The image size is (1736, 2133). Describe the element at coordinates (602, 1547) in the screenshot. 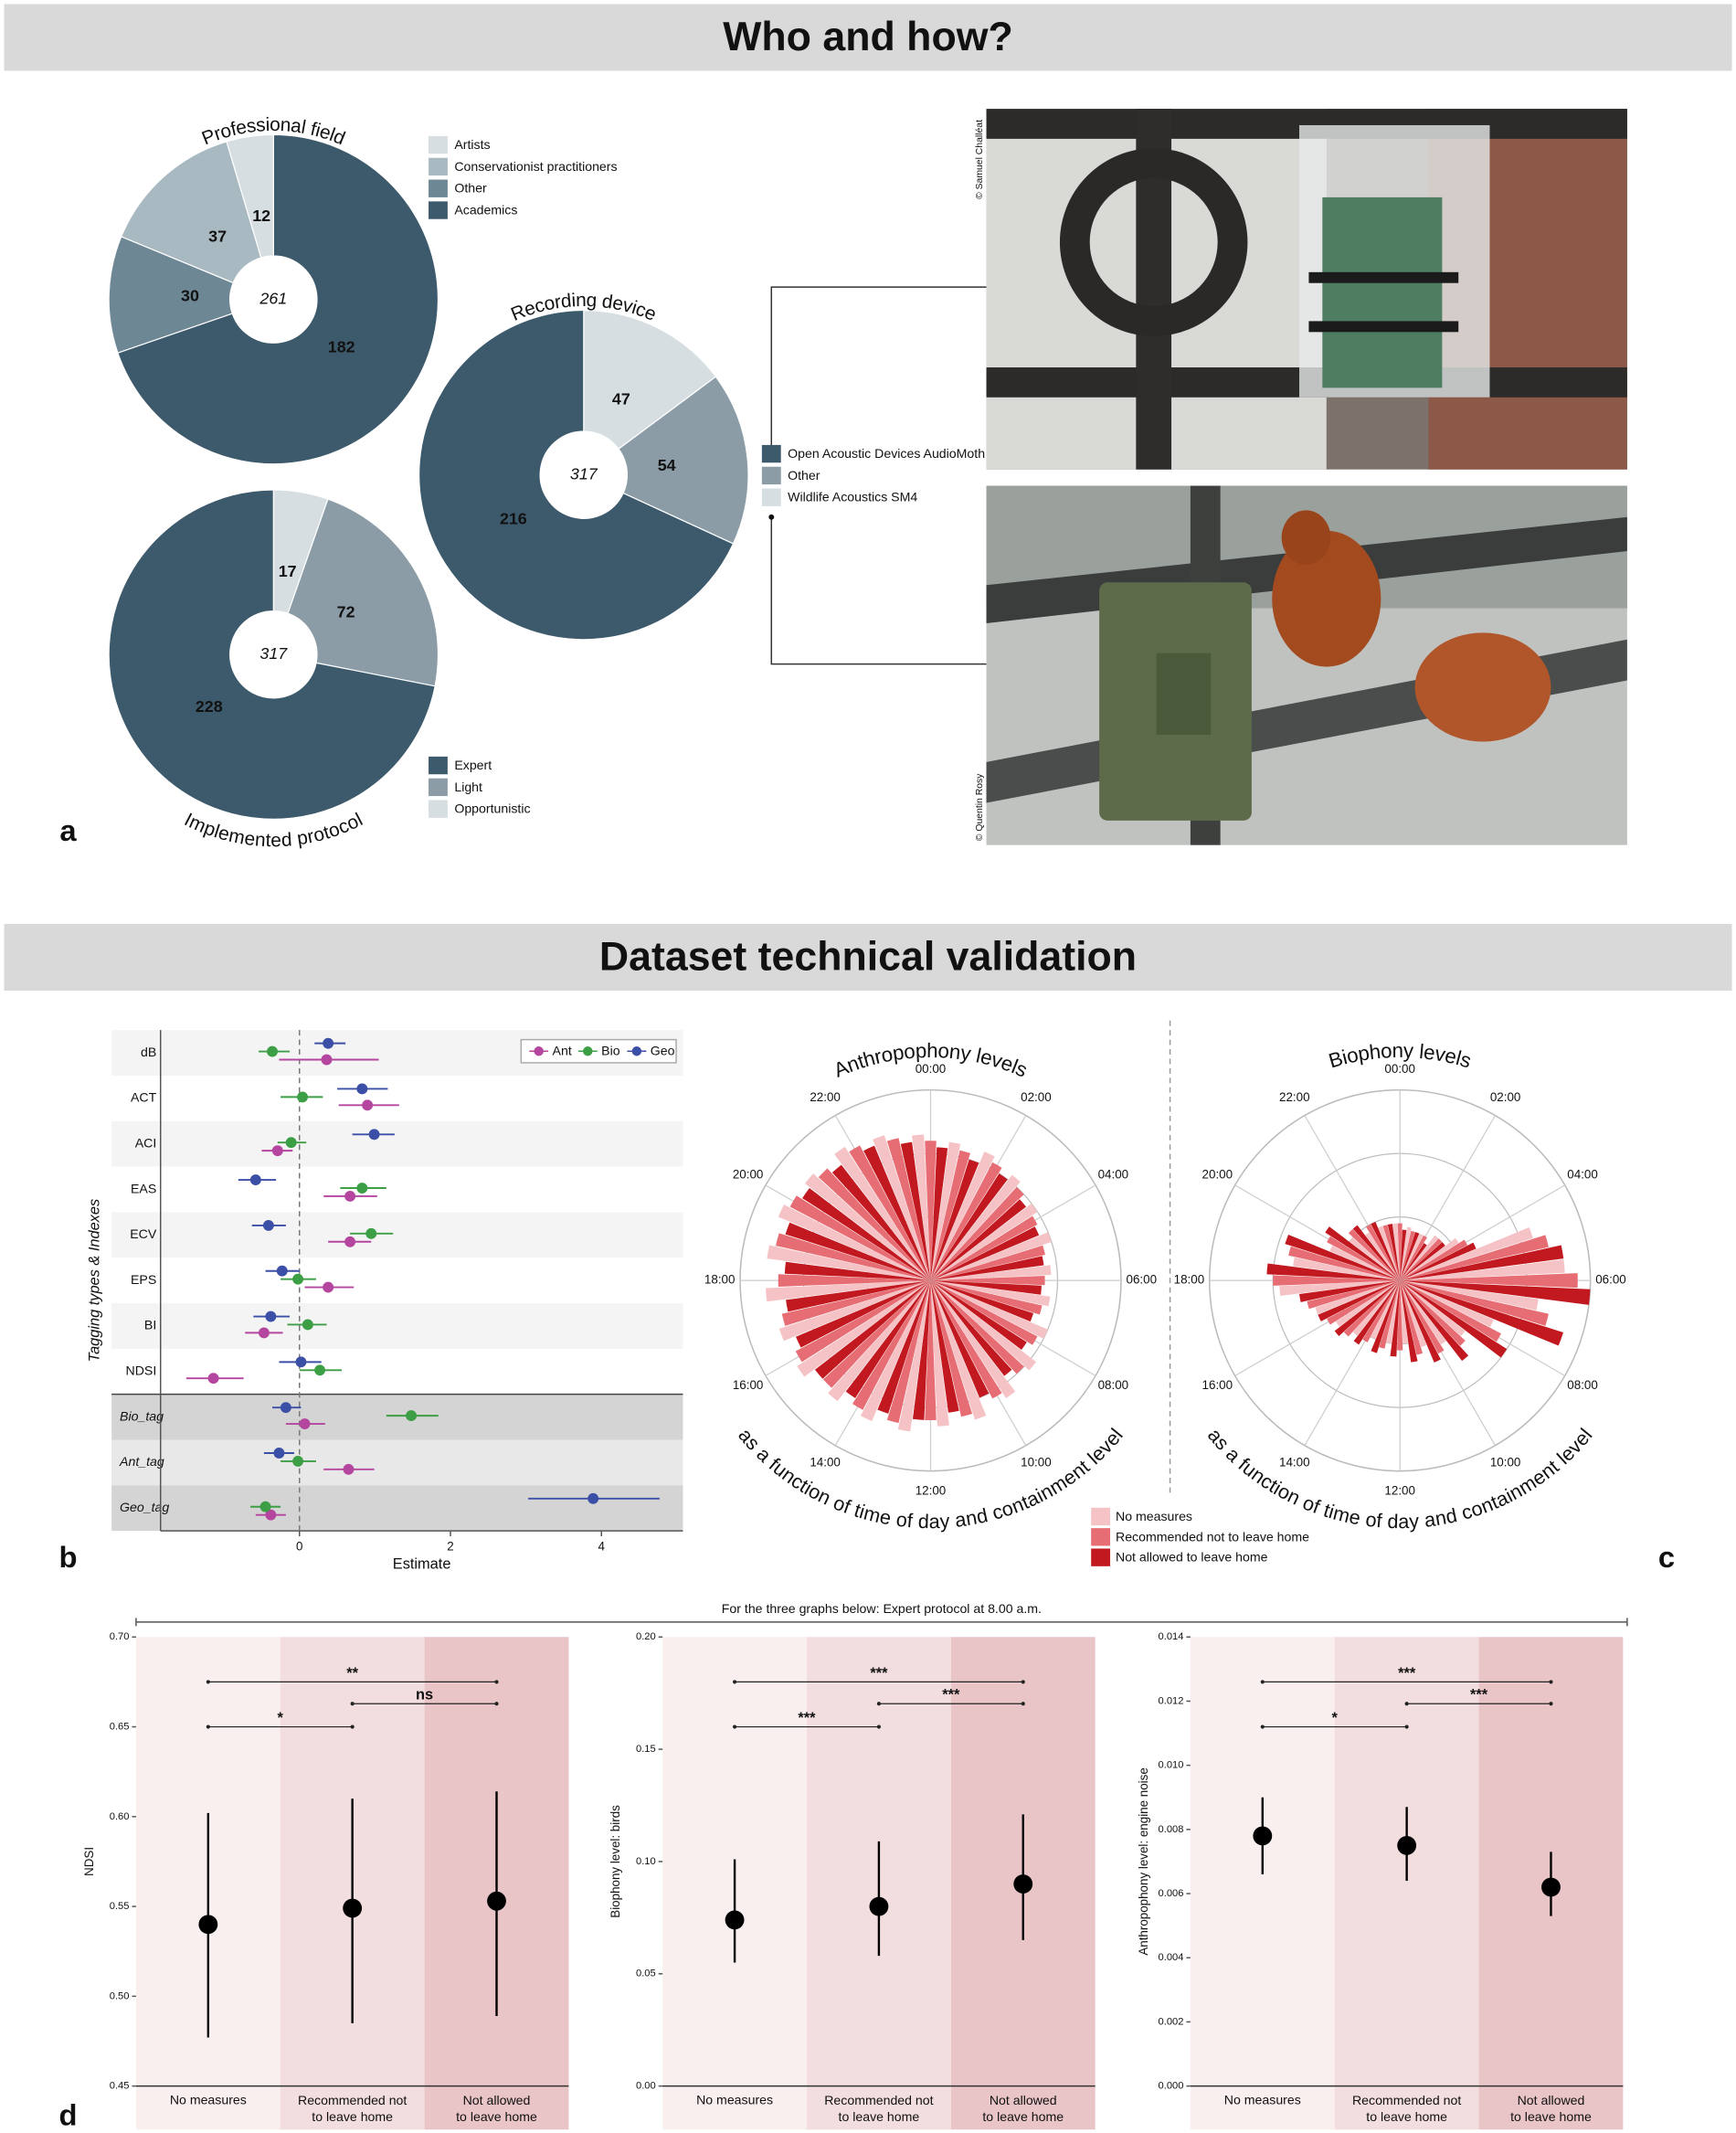

I see `x-tick-label: 4` at that location.